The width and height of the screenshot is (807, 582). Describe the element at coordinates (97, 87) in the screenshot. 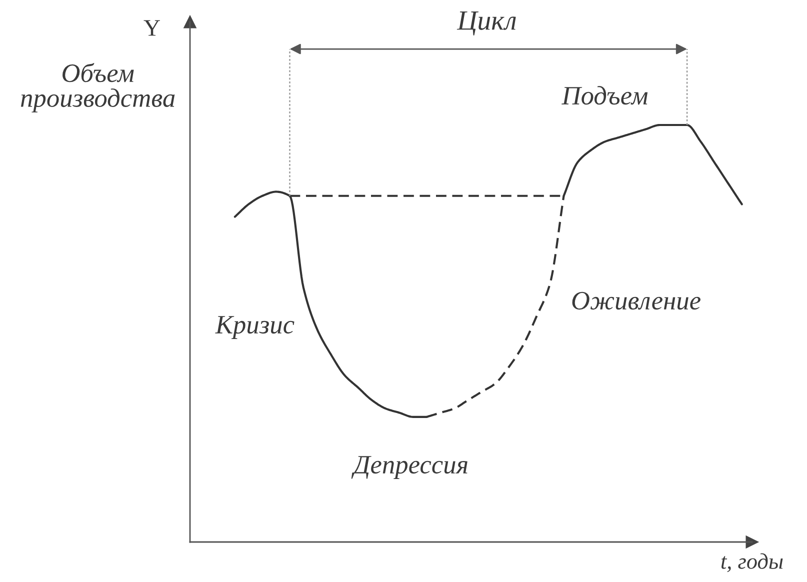

I see `y-axis-title: Объем производства` at that location.